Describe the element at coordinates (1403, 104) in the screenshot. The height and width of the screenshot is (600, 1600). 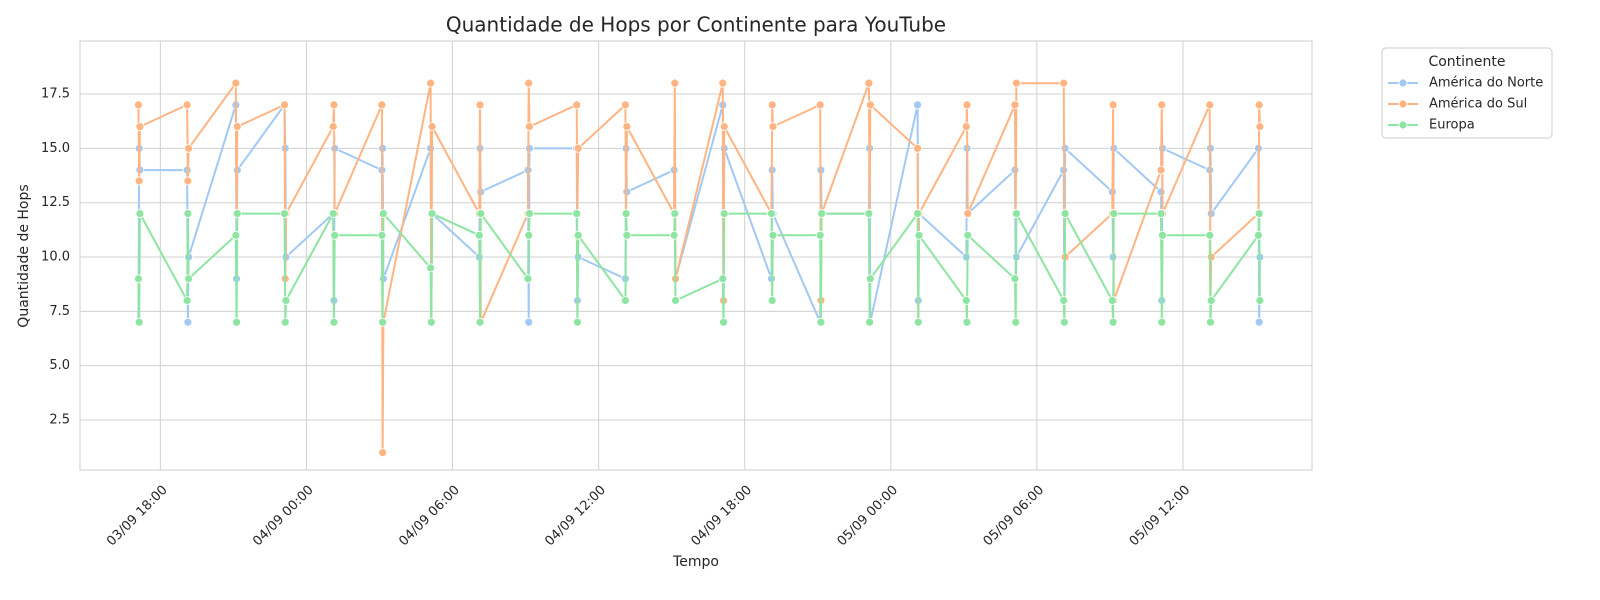
I see `legend-marker` at that location.